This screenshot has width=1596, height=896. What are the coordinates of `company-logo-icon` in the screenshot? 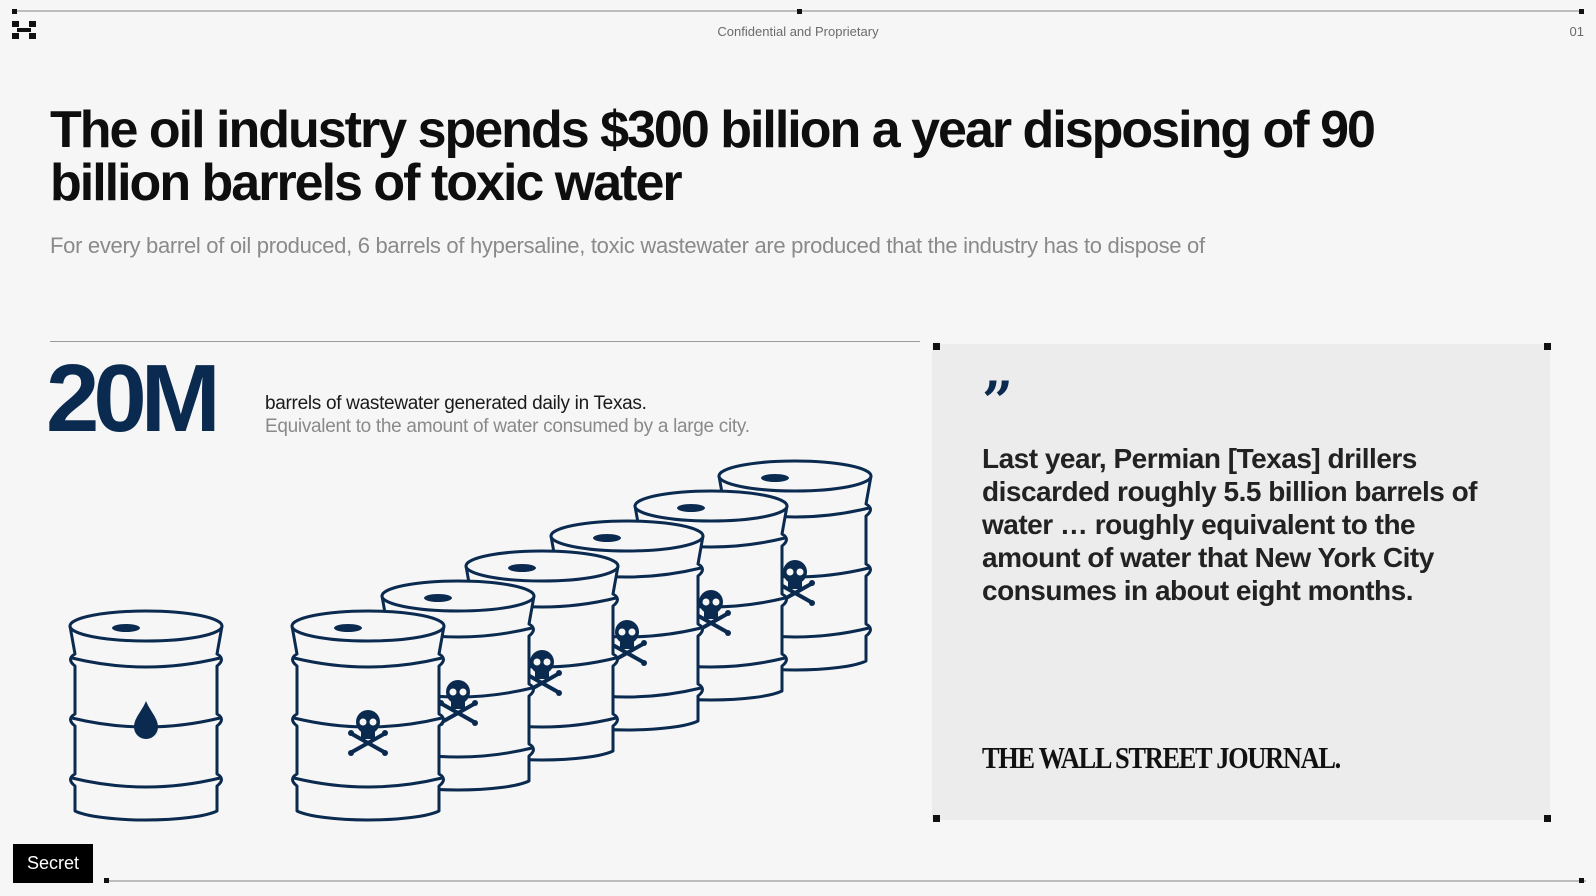 It's located at (24, 30).